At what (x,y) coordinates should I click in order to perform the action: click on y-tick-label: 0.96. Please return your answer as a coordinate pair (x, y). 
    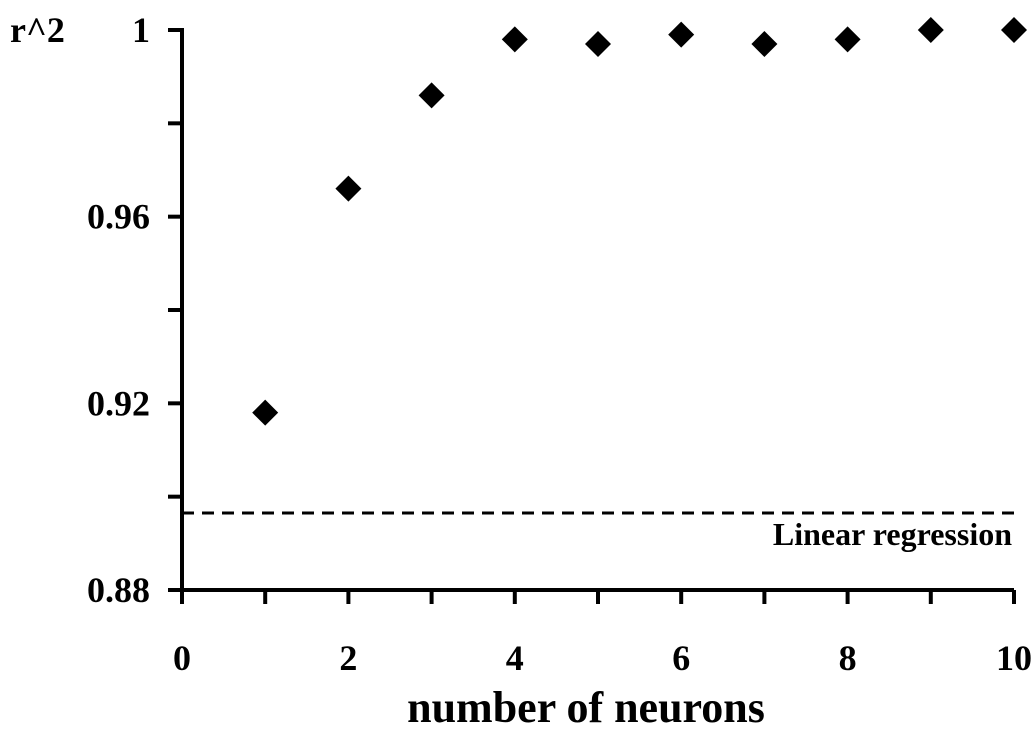
    Looking at the image, I should click on (118, 217).